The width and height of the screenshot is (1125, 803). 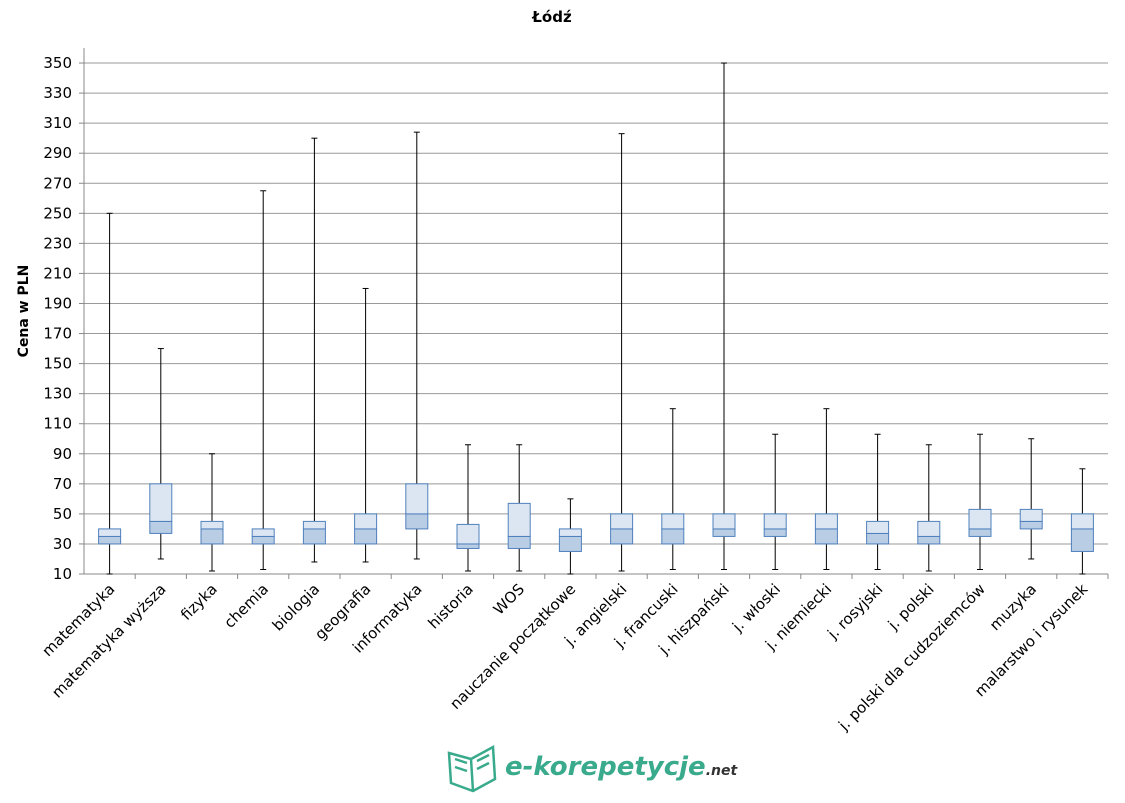 What do you see at coordinates (62, 544) in the screenshot?
I see `y-tick-label: 30` at bounding box center [62, 544].